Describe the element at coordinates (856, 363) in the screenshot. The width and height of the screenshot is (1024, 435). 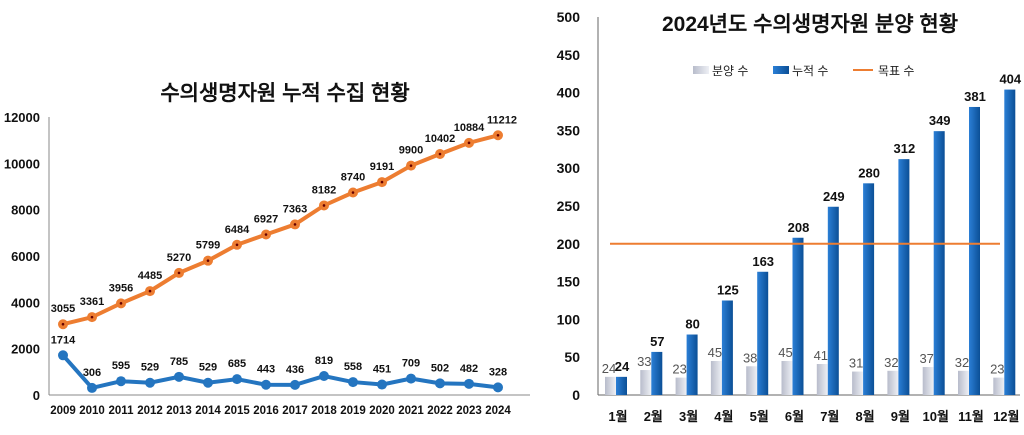
I see `data-label-monthly: 31` at that location.